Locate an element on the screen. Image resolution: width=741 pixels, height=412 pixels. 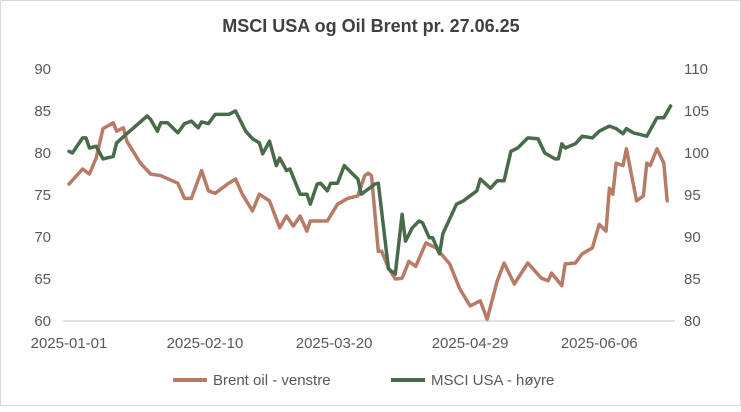
y-right-tick-label: 100 is located at coordinates (696, 153).